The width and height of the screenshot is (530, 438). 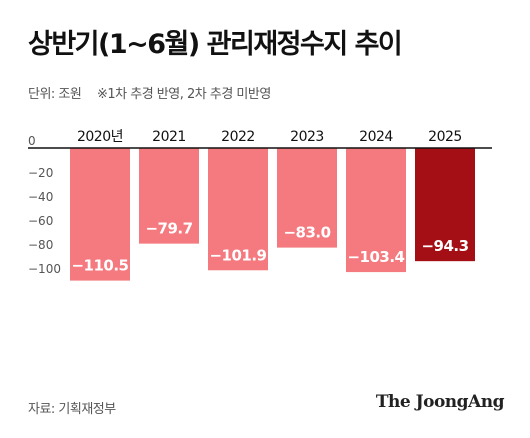 I want to click on data-label: −79.7, so click(x=168, y=229).